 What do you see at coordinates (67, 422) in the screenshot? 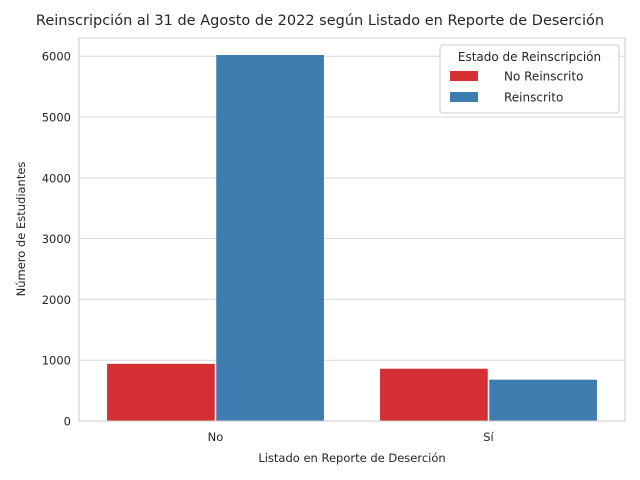
I see `y-tick-label: 0` at bounding box center [67, 422].